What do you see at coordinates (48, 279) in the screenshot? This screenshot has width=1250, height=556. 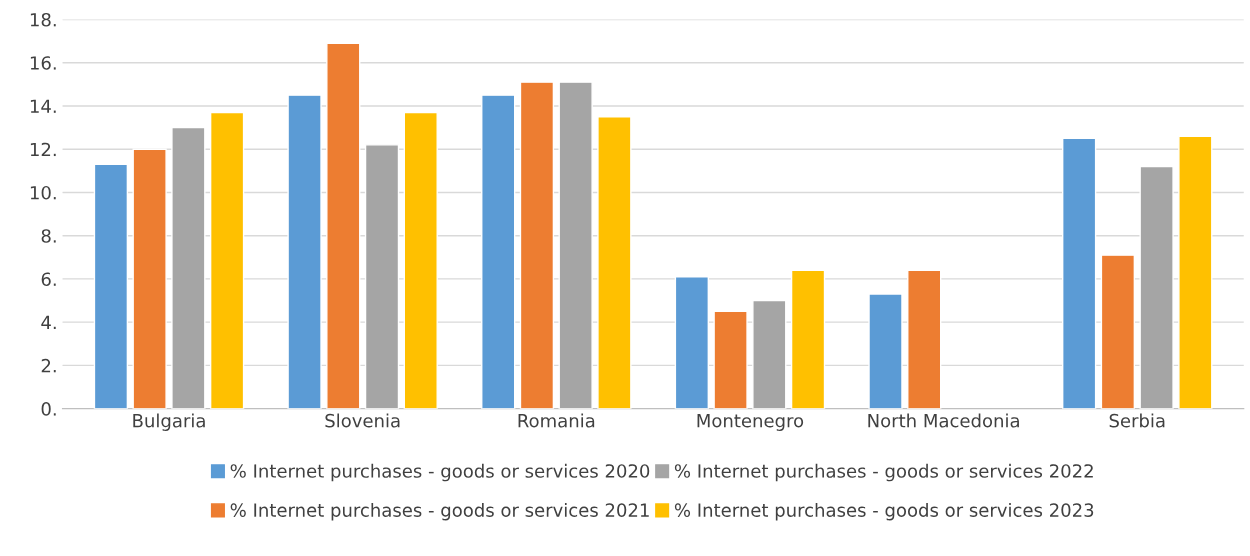 I see `y-tick-label: 6.` at bounding box center [48, 279].